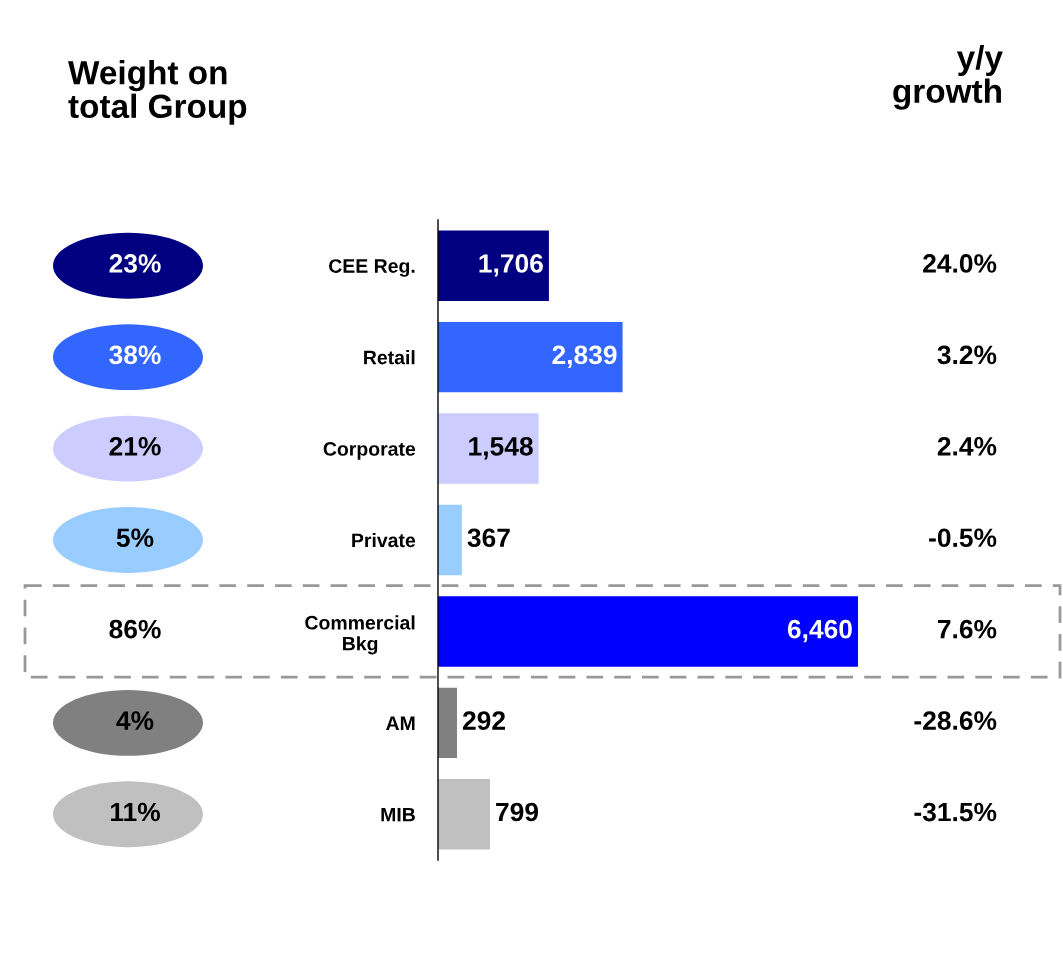 This screenshot has width=1063, height=957. I want to click on text: 21%, so click(135, 446).